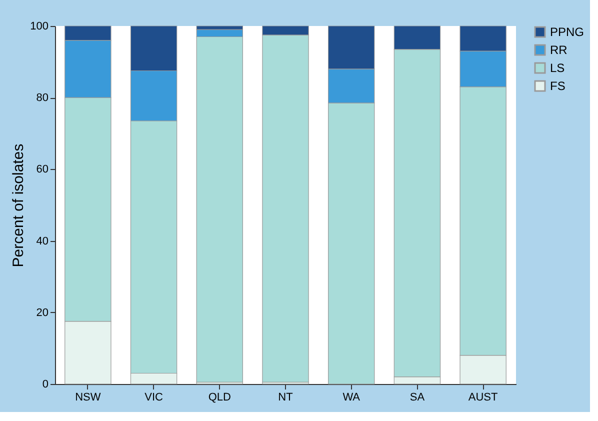 Image resolution: width=598 pixels, height=421 pixels. Describe the element at coordinates (558, 86) in the screenshot. I see `legend-label: FS` at that location.